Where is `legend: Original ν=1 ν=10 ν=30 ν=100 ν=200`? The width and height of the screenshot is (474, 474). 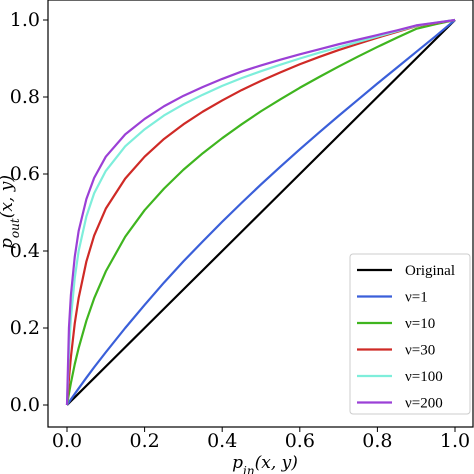 legend: Original ν=1 ν=10 ν=30 ν=100 ν=200 is located at coordinates (410, 334).